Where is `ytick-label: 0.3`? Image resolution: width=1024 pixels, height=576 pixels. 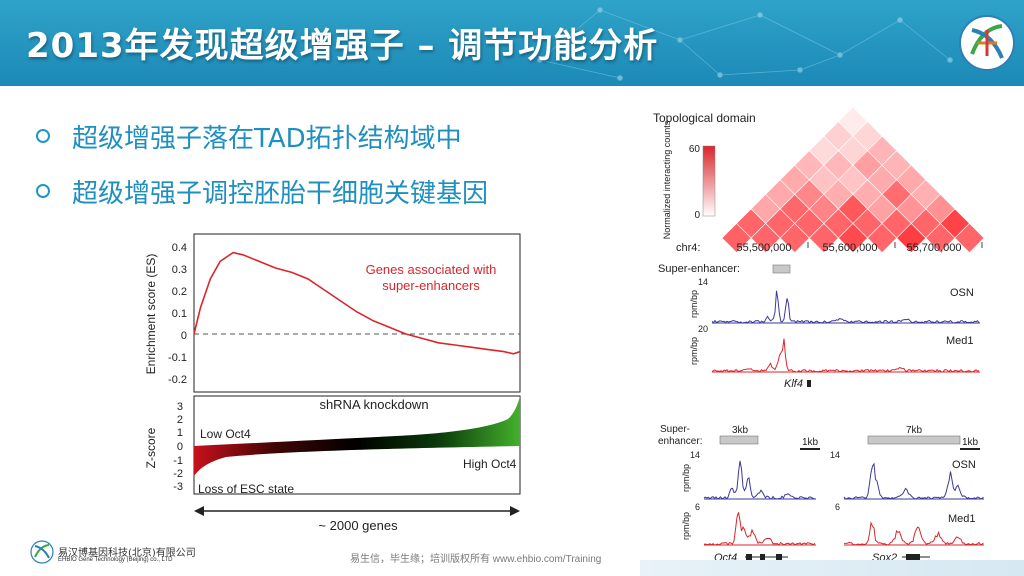
ytick-label: 0.3 is located at coordinates (179, 270).